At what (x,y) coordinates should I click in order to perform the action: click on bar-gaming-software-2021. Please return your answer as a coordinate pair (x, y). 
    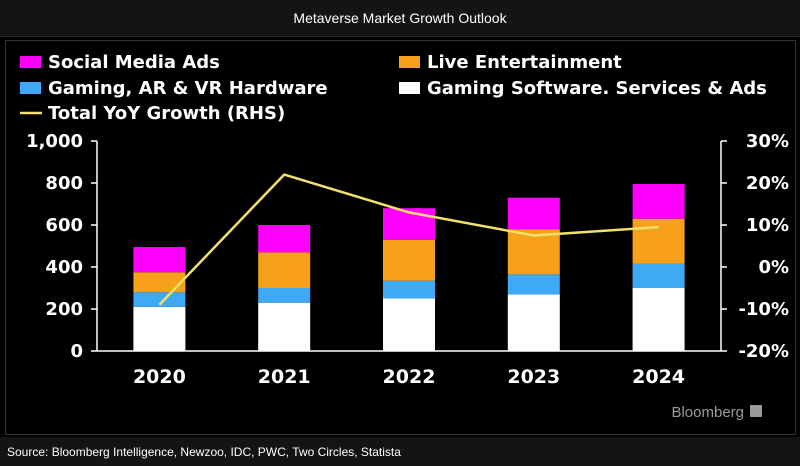
    Looking at the image, I should click on (284, 326).